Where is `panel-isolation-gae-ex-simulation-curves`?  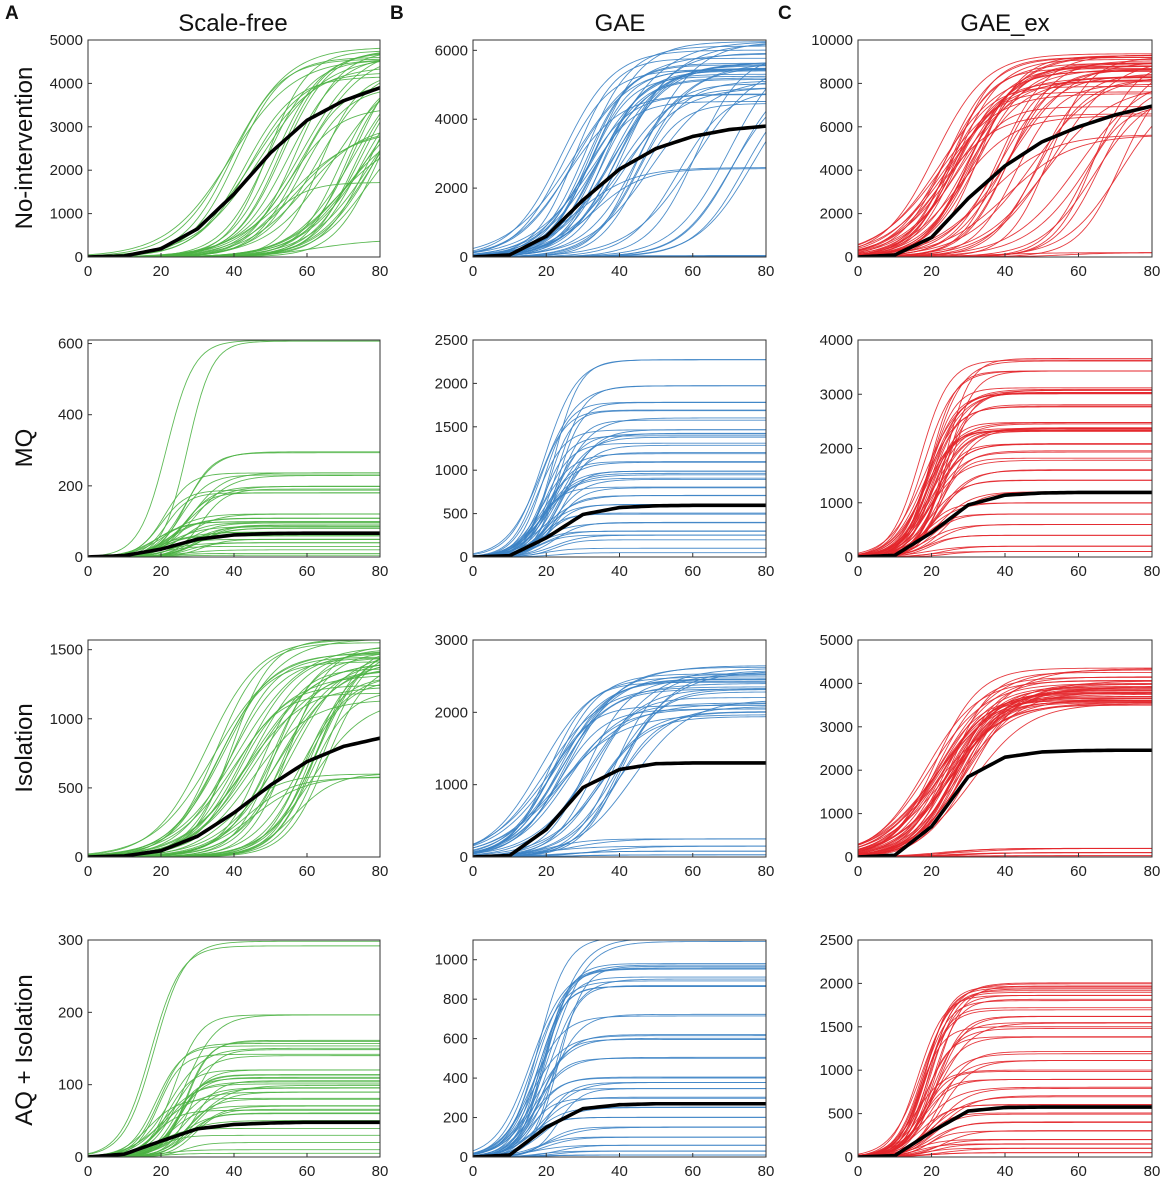 panel-isolation-gae-ex-simulation-curves is located at coordinates (1005, 762).